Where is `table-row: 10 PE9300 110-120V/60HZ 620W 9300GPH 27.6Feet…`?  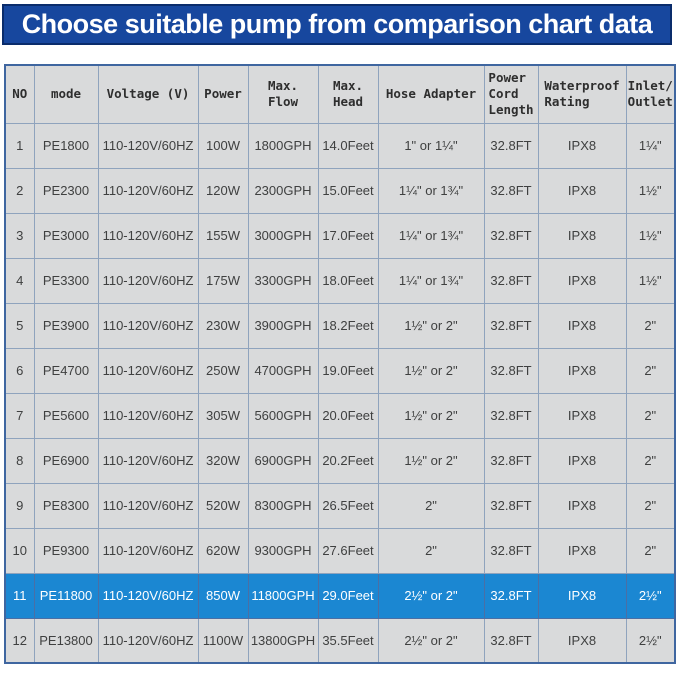 table-row: 10 PE9300 110-120V/60HZ 620W 9300GPH 27.6Feet… is located at coordinates (340, 550).